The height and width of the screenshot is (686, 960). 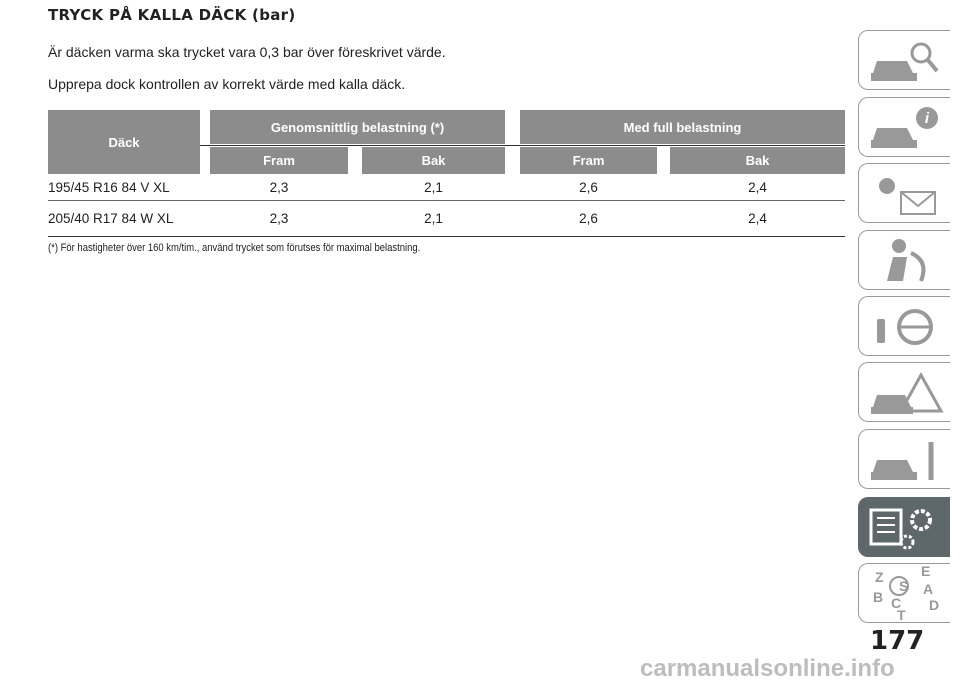 I want to click on index-letter: T, so click(x=901, y=614).